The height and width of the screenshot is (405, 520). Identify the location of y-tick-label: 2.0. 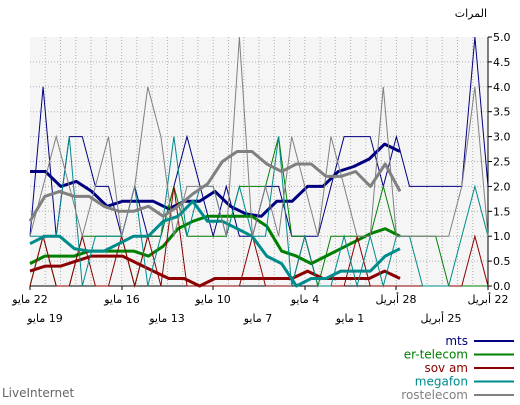
(502, 186).